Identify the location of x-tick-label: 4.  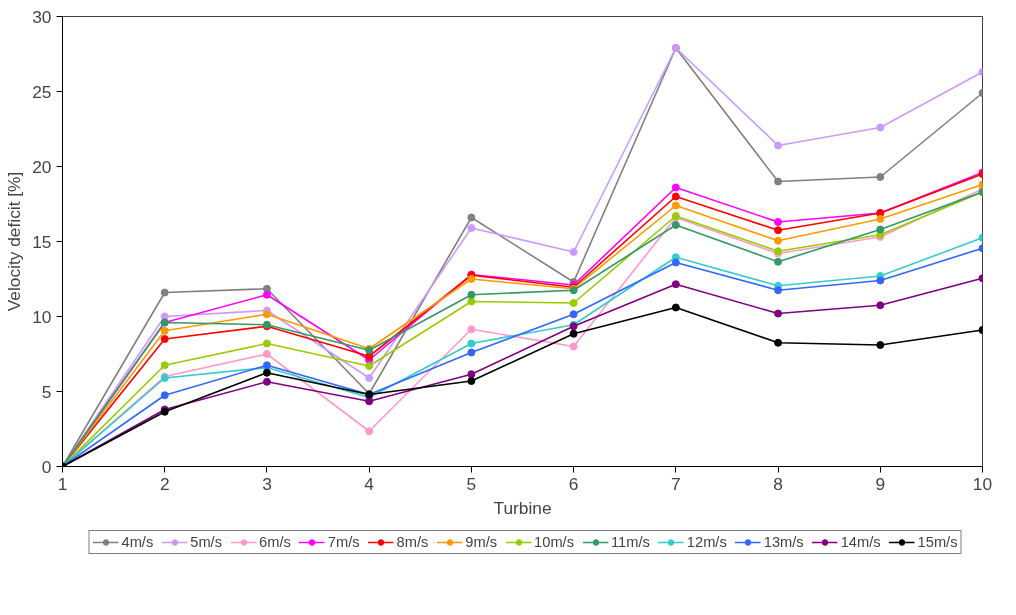
(369, 483).